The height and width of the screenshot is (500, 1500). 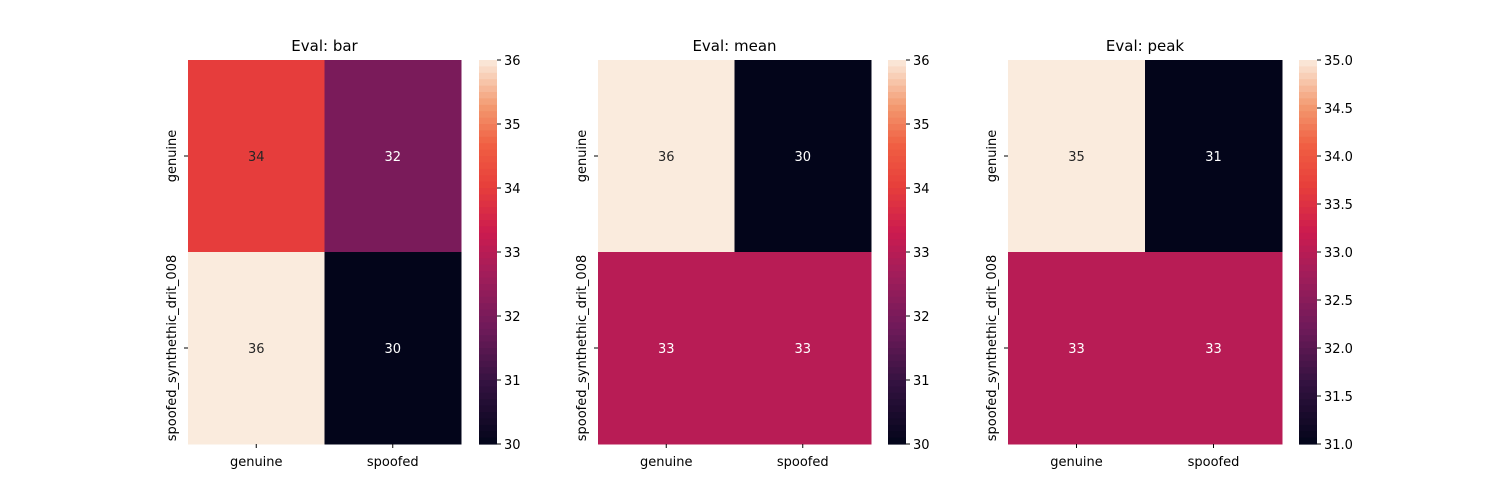 I want to click on colorbar-tick-label: 31, so click(x=512, y=381).